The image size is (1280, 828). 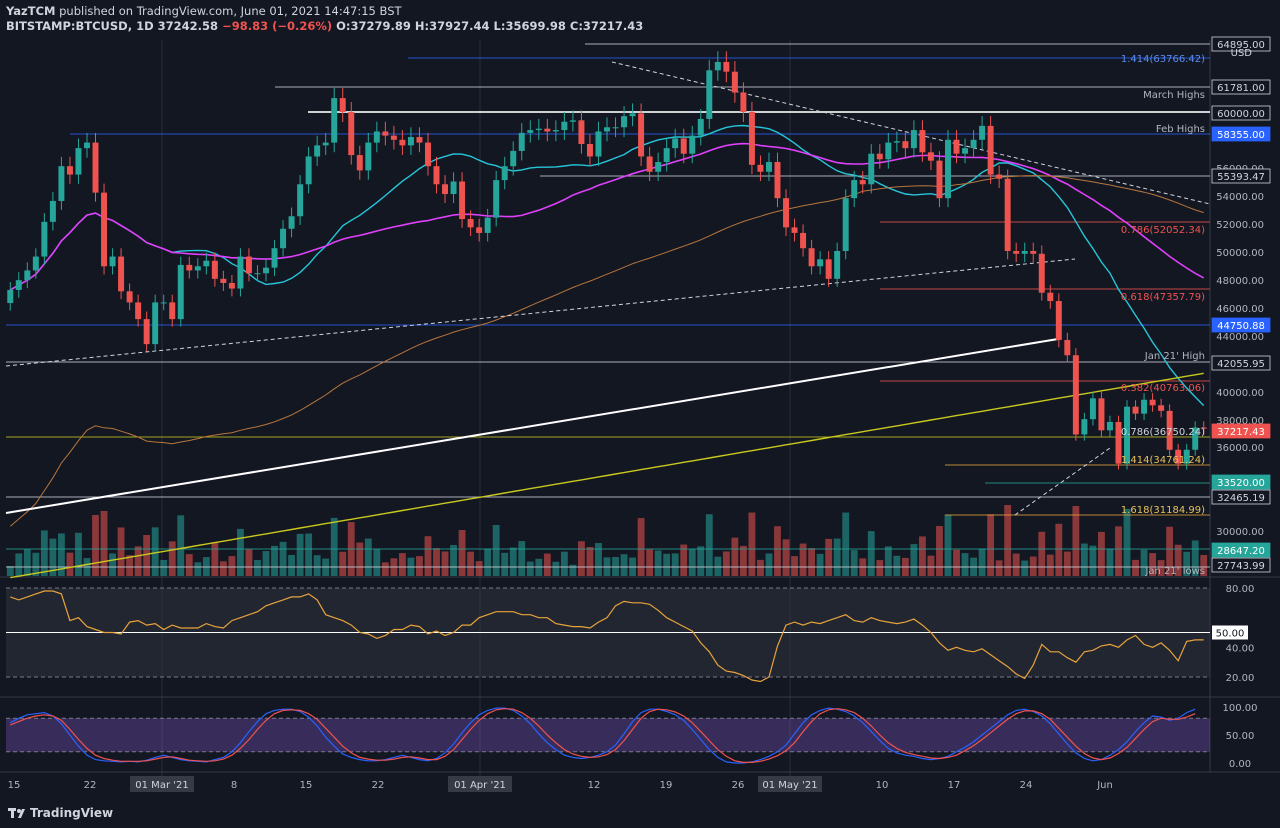 I want to click on price-label: 37217.43, so click(x=1241, y=432).